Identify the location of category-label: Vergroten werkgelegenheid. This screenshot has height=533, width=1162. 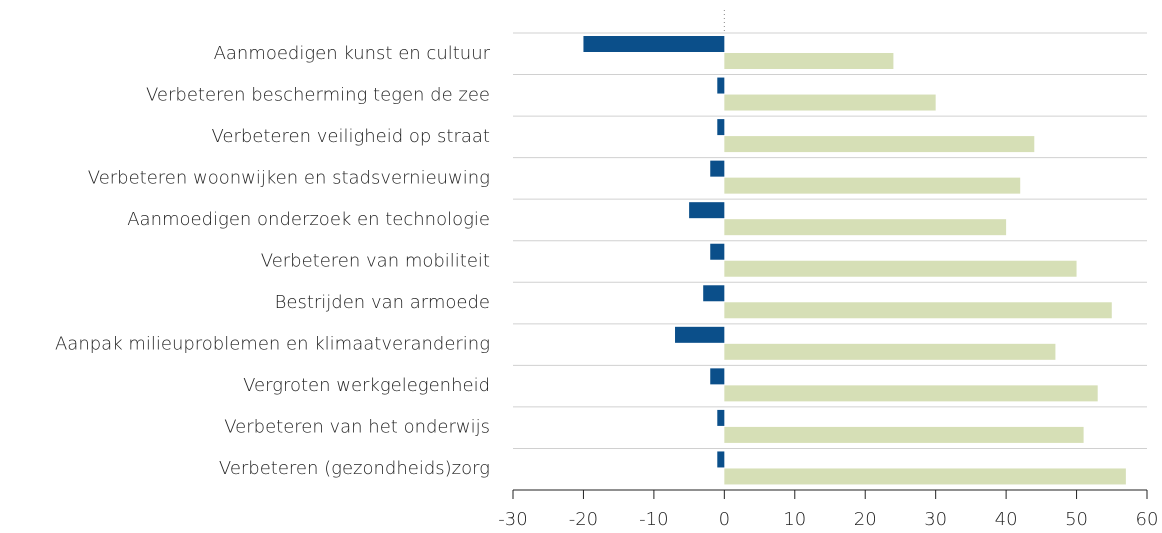
(366, 385).